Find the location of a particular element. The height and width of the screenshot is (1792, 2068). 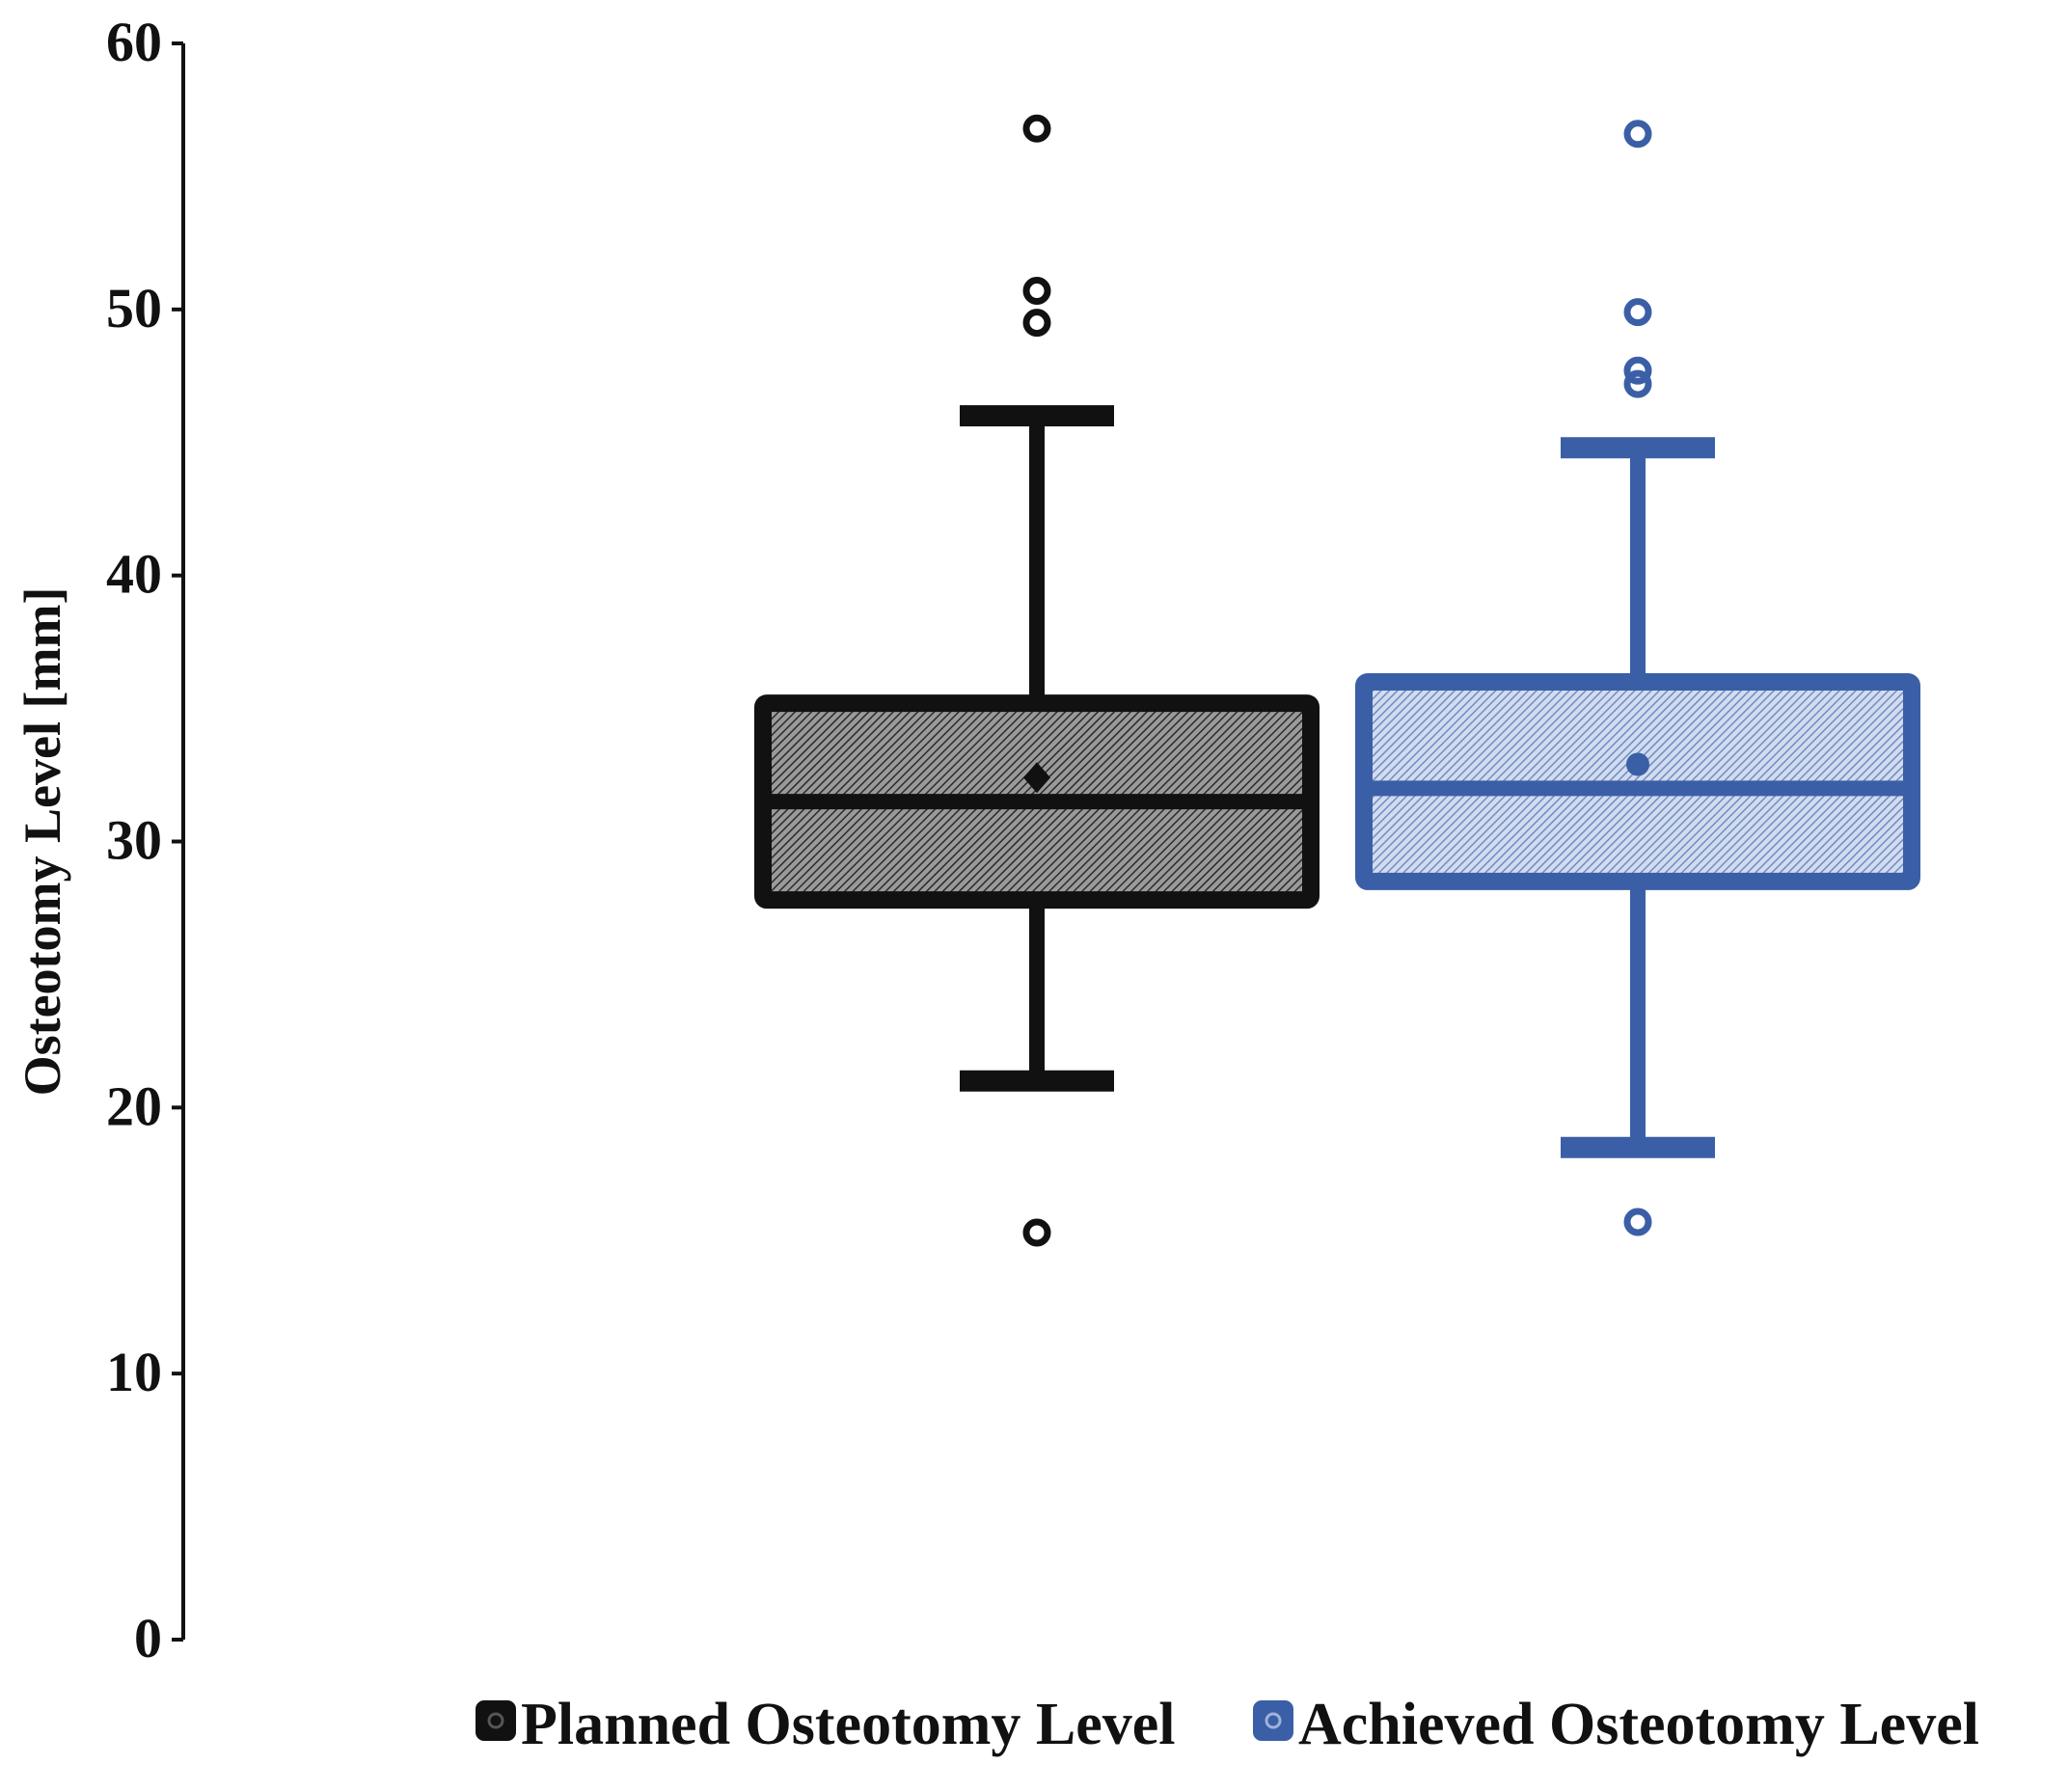

legend-item: Achieved Osteotomy Level is located at coordinates (1616, 1725).